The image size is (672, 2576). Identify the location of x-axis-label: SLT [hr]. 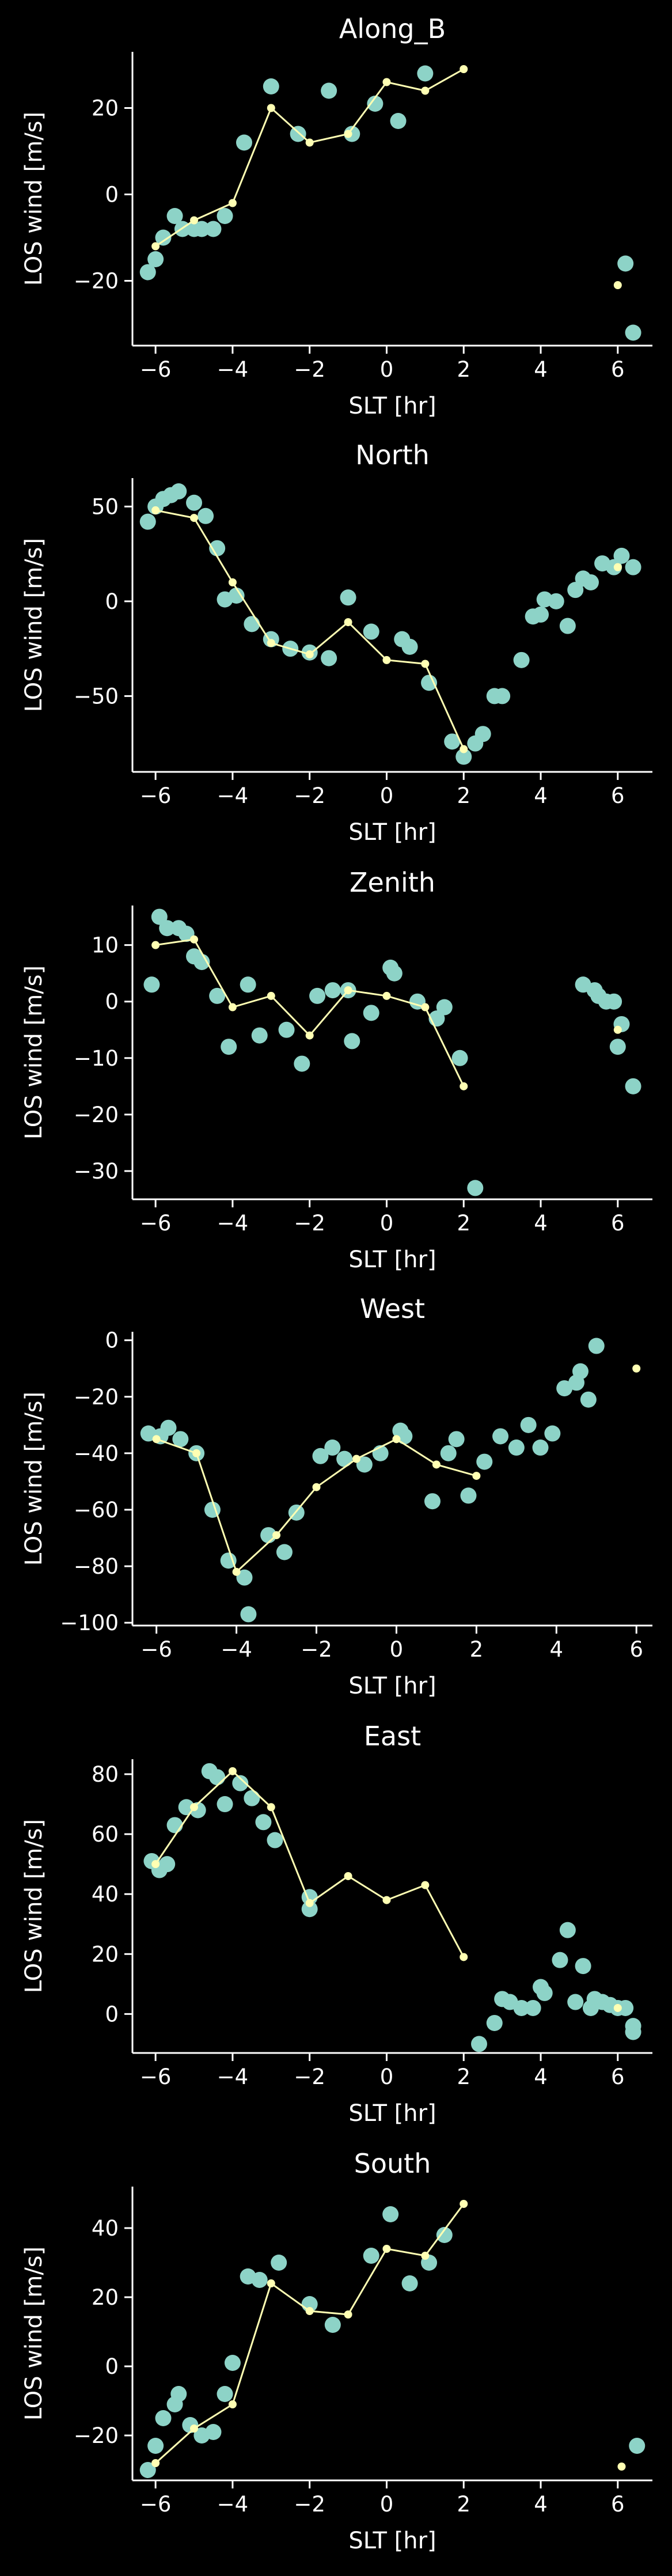
(392, 1260).